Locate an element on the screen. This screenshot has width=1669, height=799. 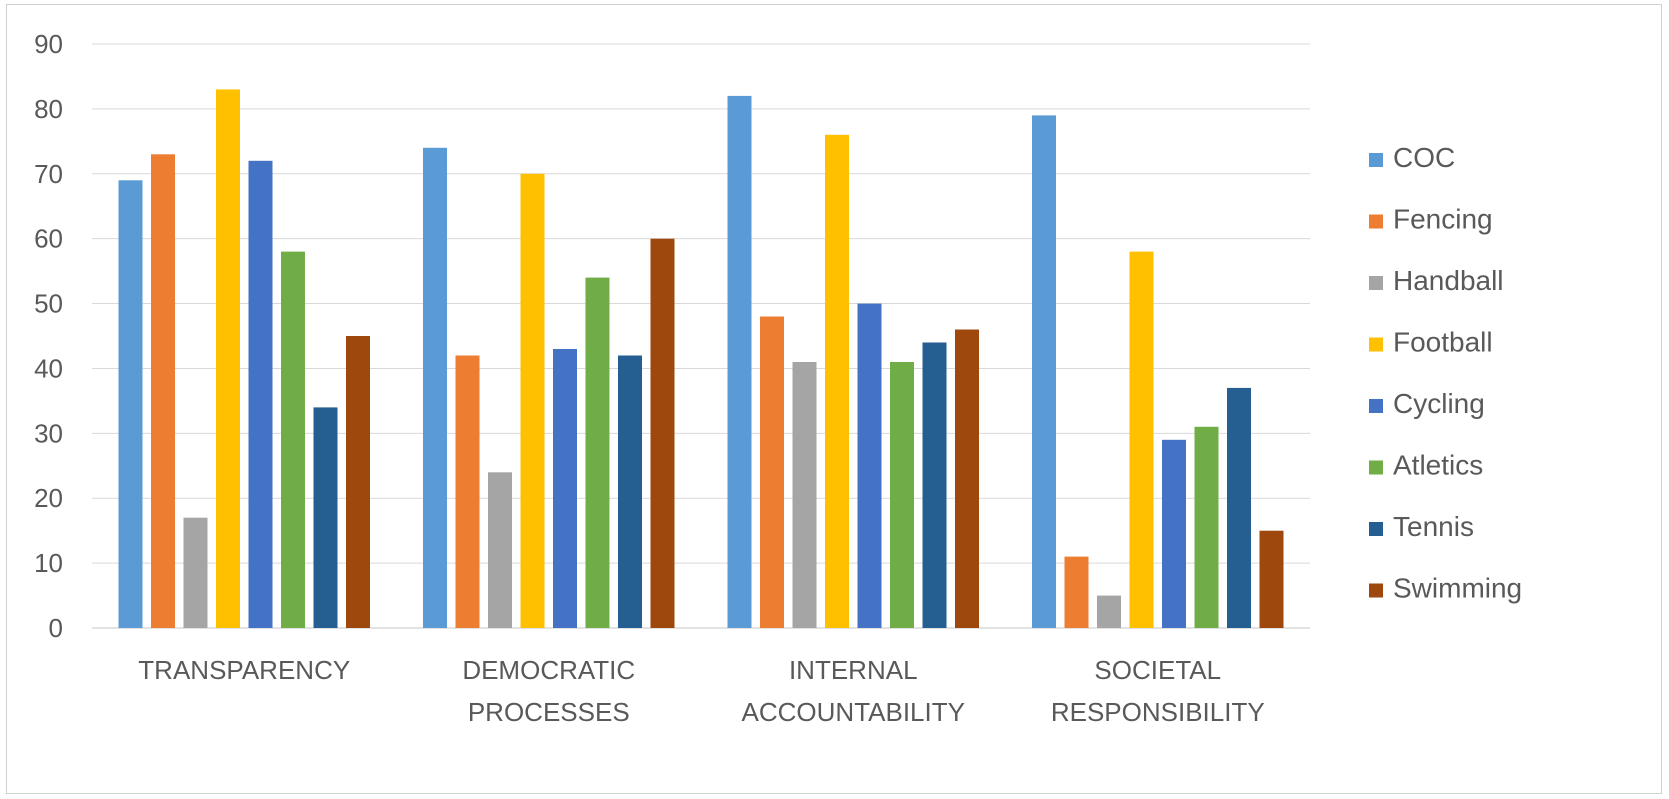
legend-label-fencing: Fencing is located at coordinates (1443, 219).